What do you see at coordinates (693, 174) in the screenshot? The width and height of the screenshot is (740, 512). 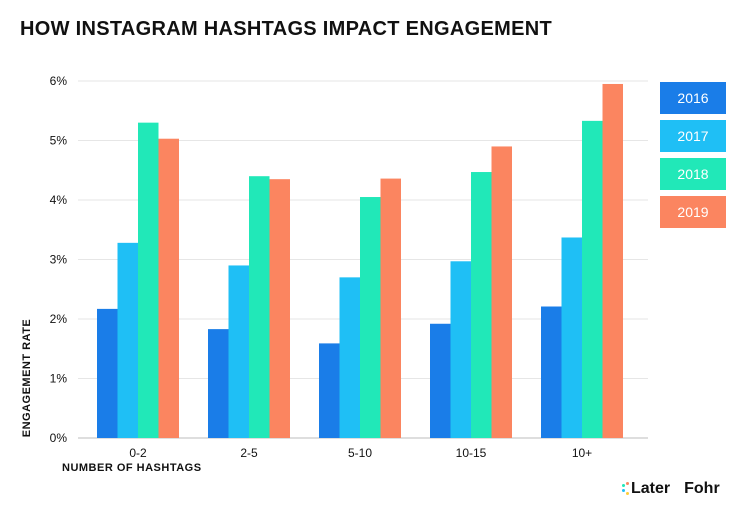 I see `legend-item-2018: 2018` at bounding box center [693, 174].